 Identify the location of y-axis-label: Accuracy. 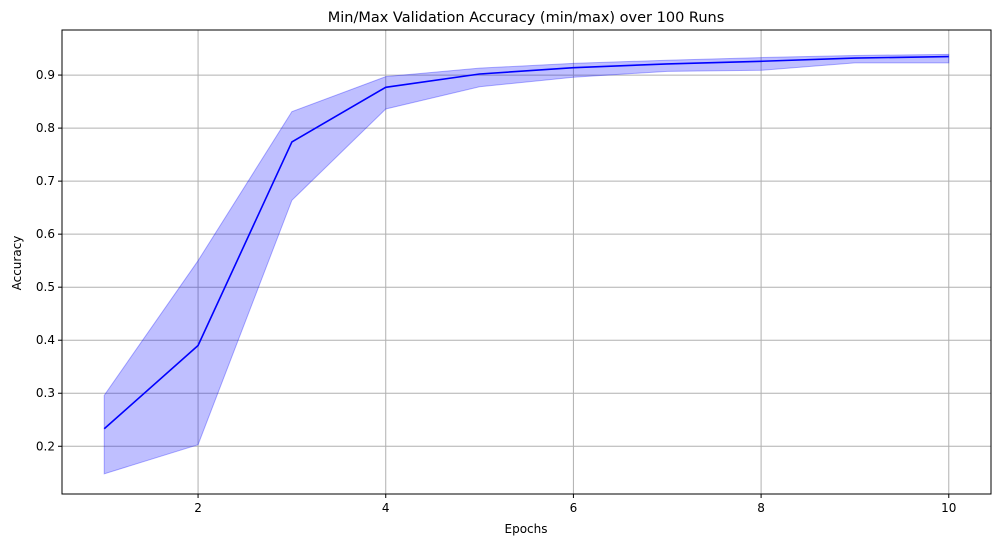
(17, 263).